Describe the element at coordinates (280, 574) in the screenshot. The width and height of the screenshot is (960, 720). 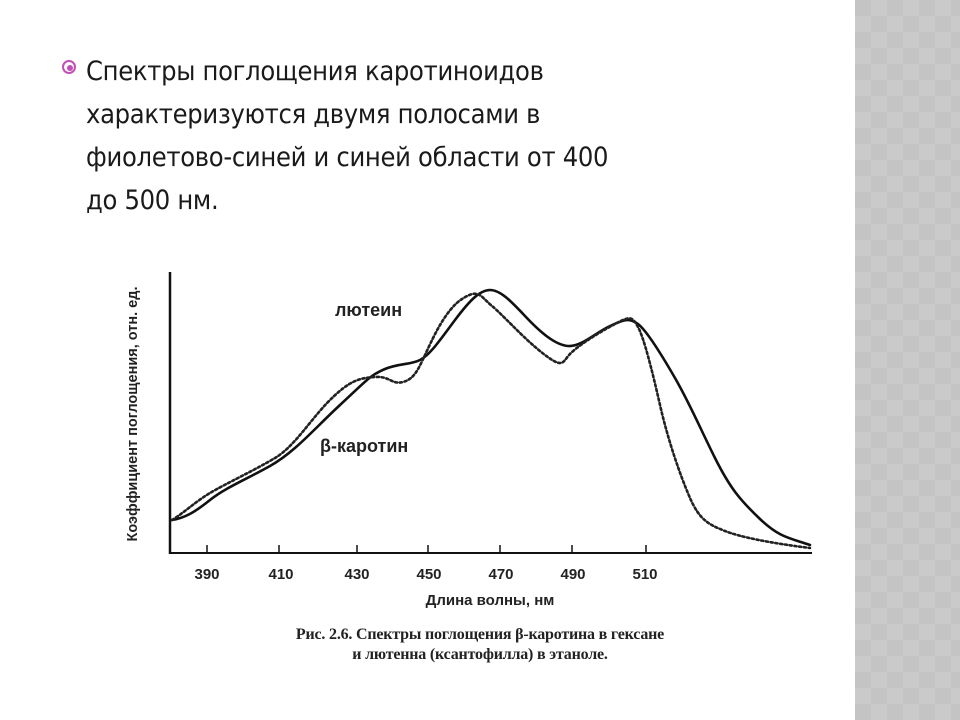
I see `x-tick-410: 410` at that location.